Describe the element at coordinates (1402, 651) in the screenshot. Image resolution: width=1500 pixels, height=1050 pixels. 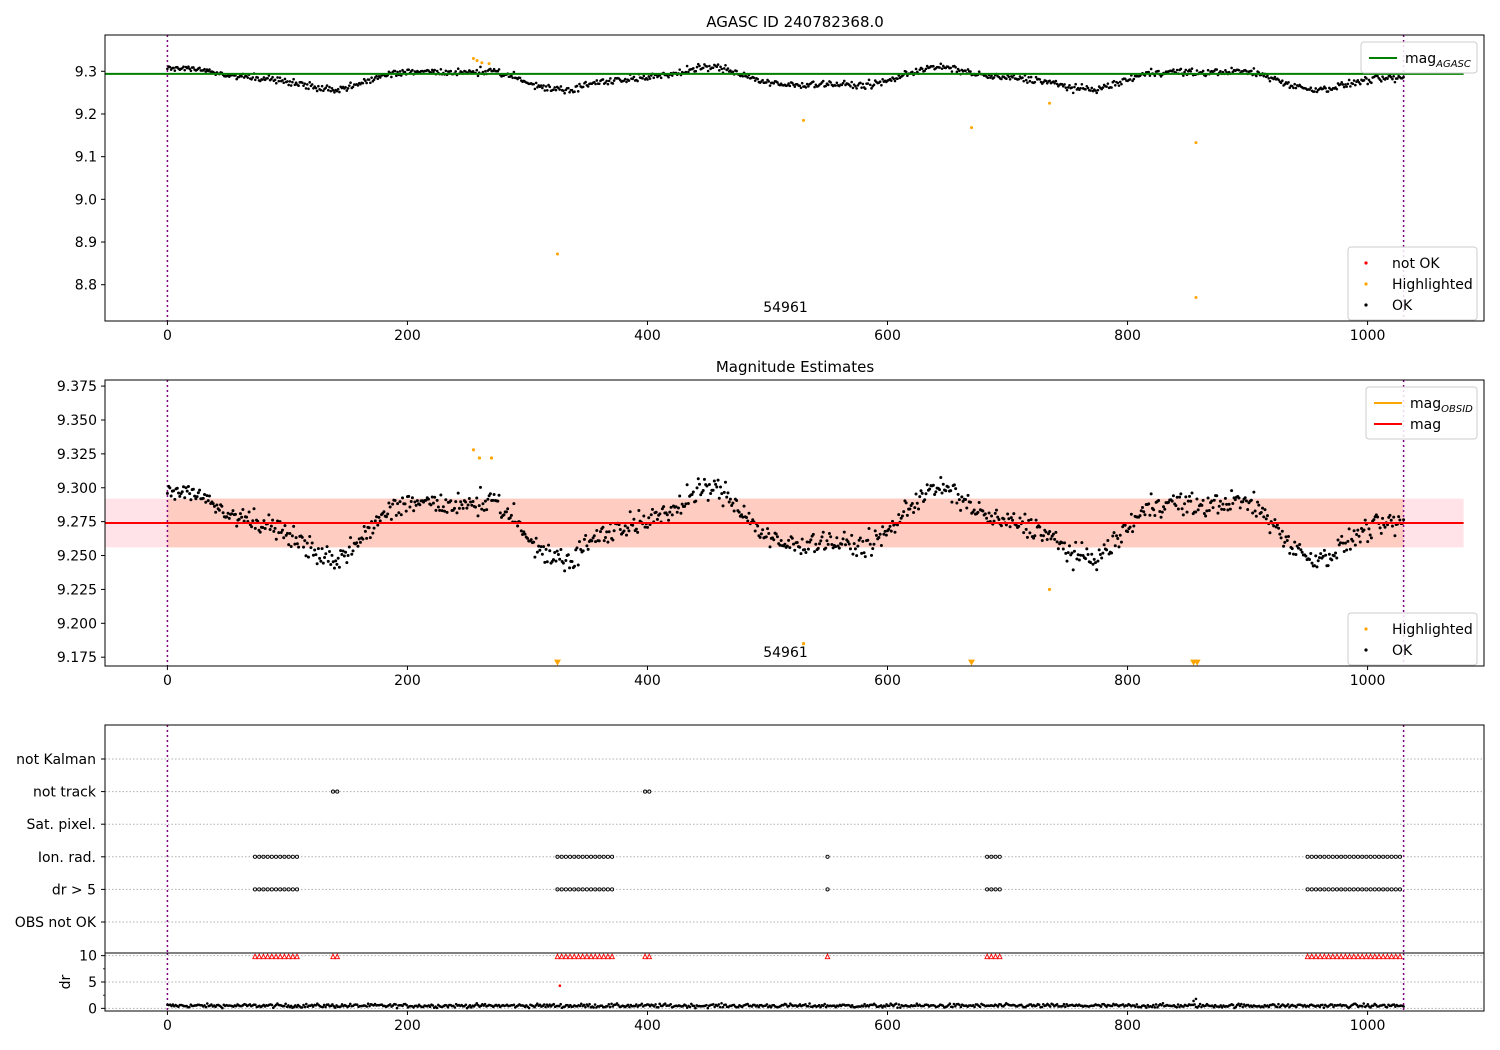
I see `legend-label: OK` at that location.